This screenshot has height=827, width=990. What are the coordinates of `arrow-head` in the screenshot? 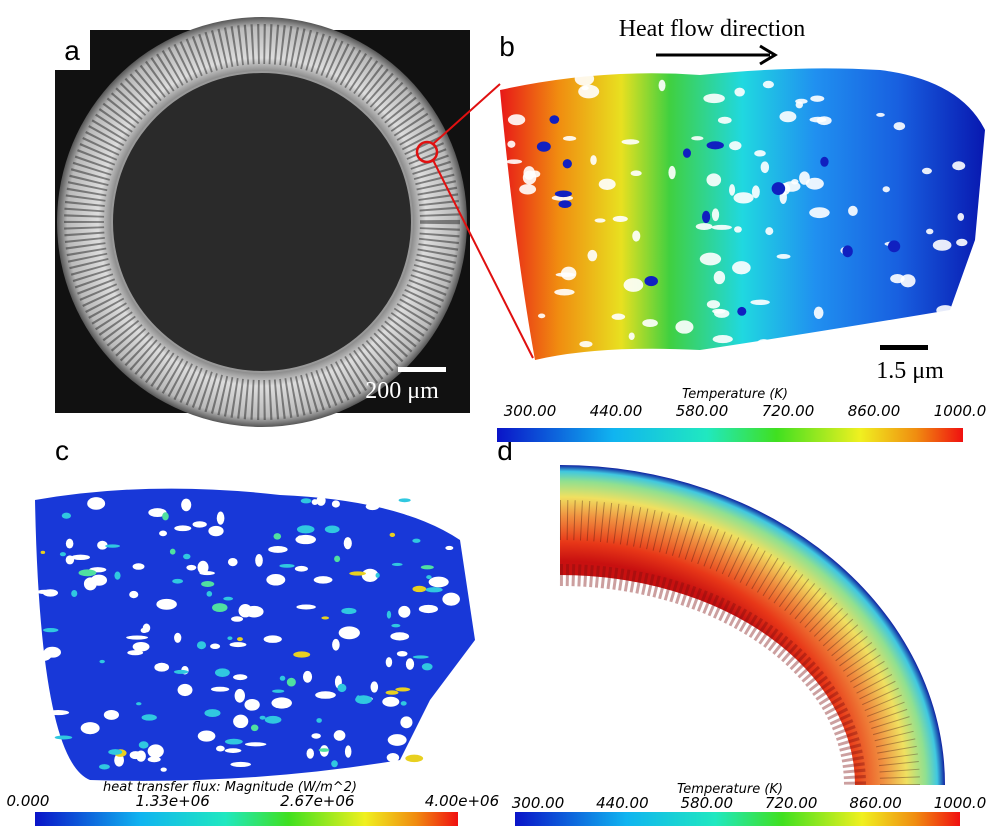 It's located at (768, 55).